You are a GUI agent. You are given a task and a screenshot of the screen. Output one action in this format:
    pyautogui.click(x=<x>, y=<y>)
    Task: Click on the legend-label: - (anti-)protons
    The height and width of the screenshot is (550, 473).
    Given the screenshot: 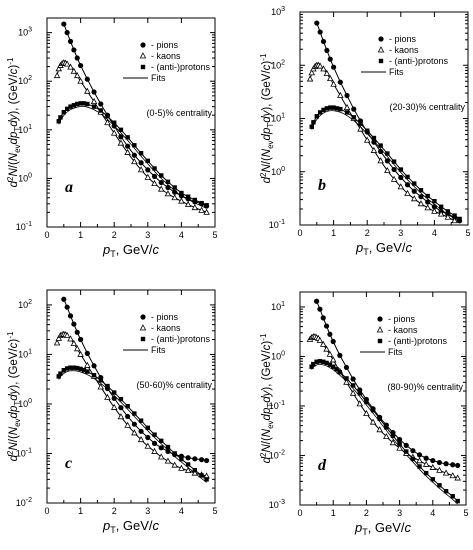 What is the action you would take?
    pyautogui.click(x=419, y=61)
    